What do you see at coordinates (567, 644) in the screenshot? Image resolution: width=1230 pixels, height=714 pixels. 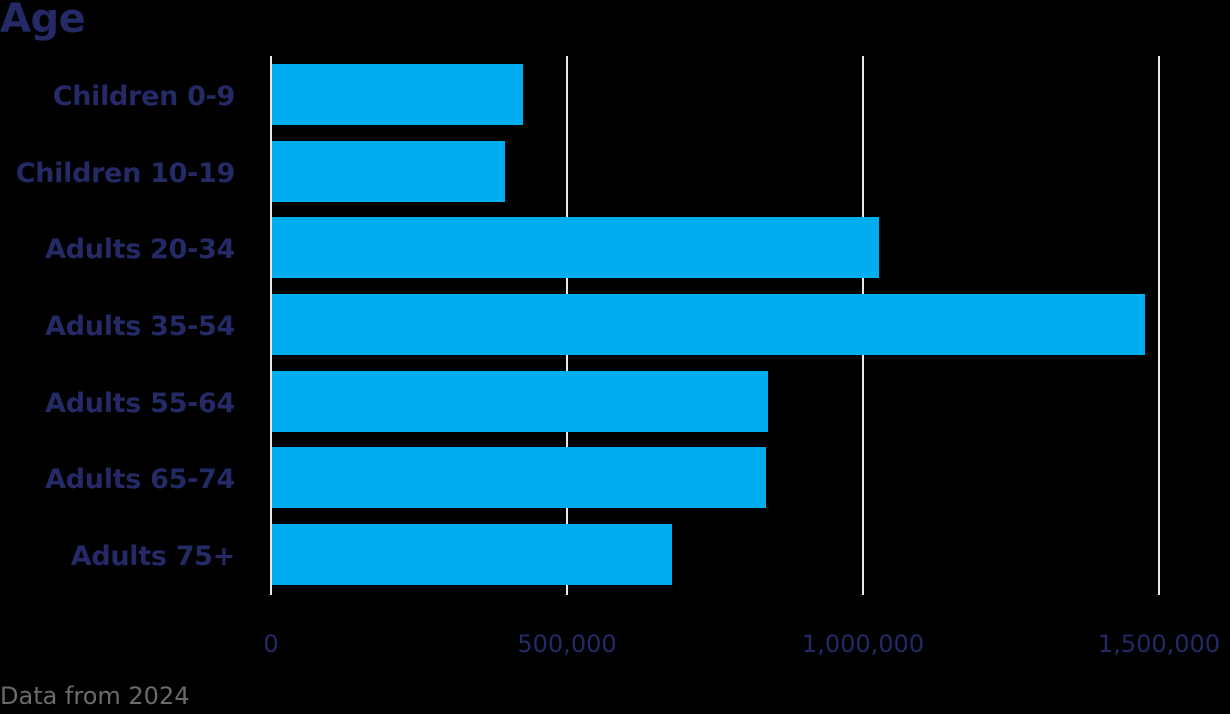 I see `x-tick-label: 500,000` at bounding box center [567, 644].